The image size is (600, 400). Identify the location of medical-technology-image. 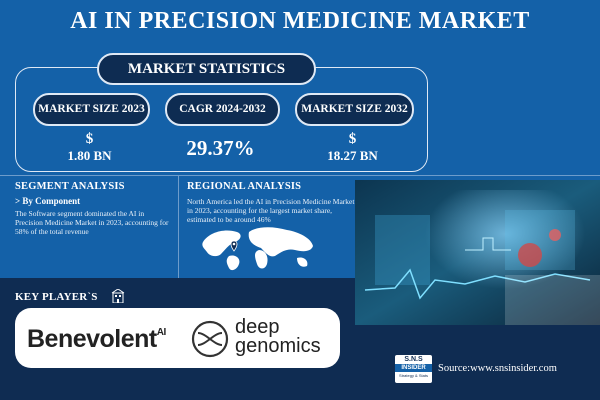
(477, 252).